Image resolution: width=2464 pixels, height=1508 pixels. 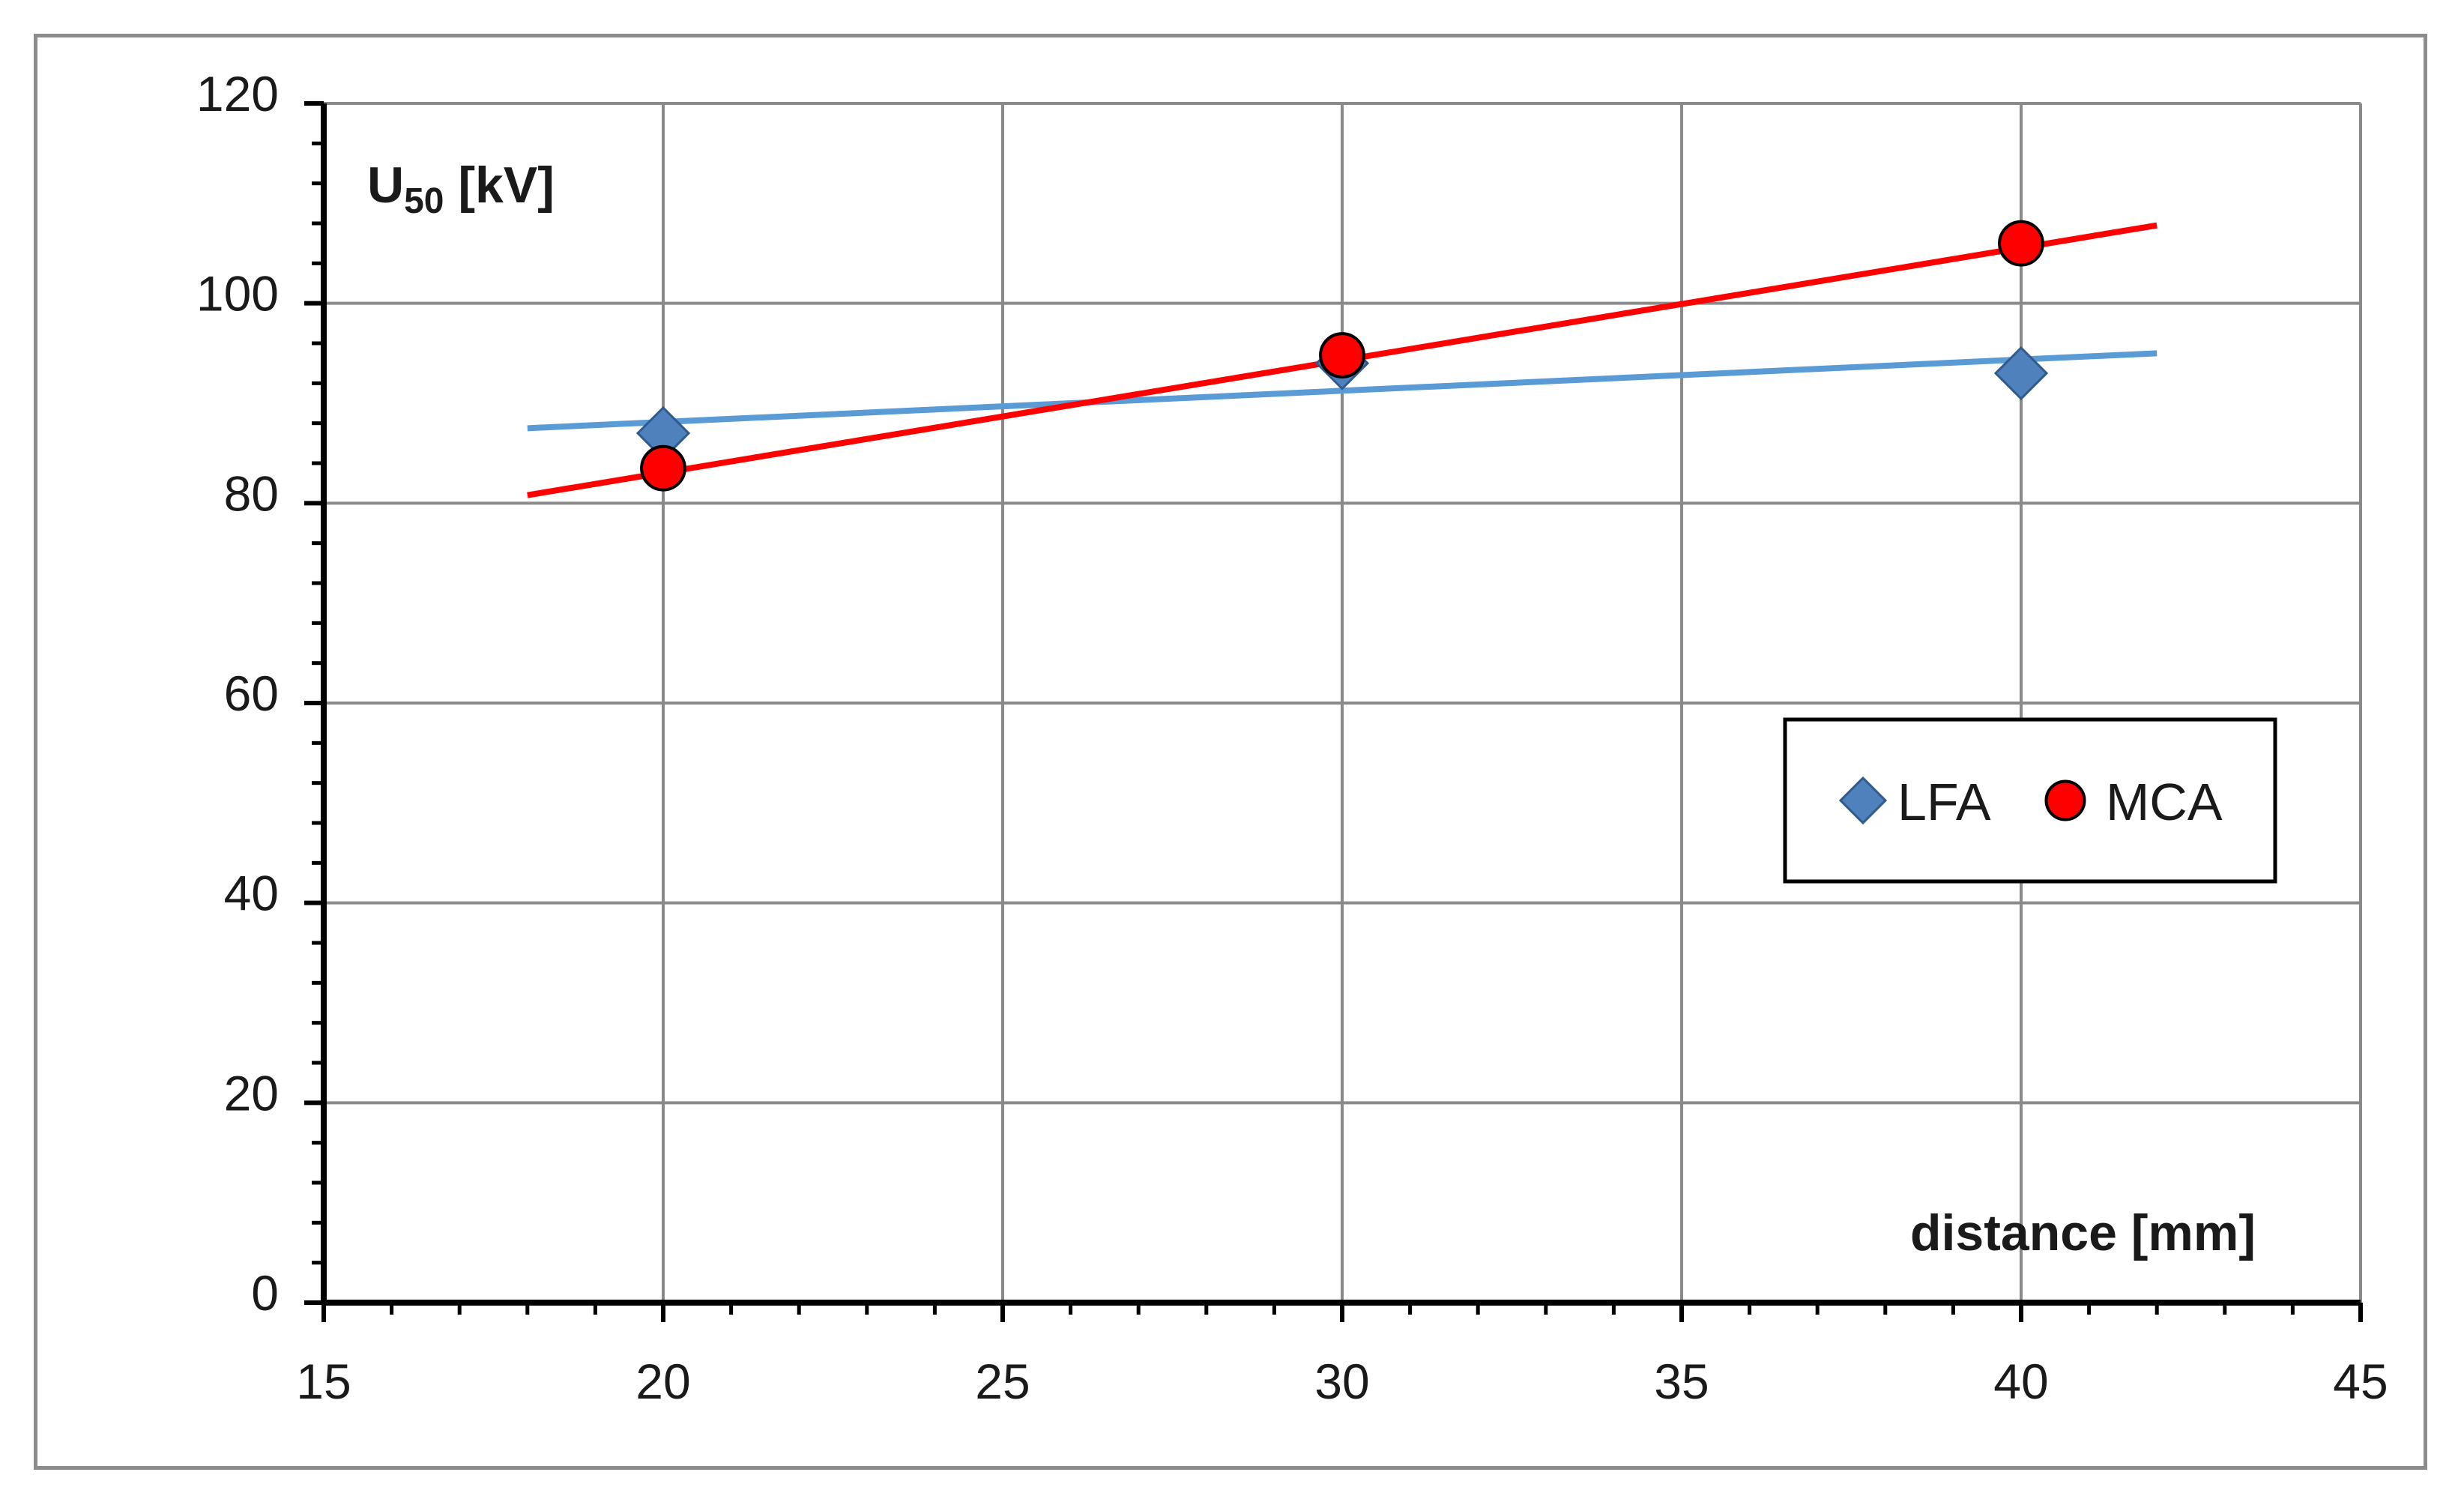 What do you see at coordinates (251, 694) in the screenshot?
I see `y-tick-label: 60` at bounding box center [251, 694].